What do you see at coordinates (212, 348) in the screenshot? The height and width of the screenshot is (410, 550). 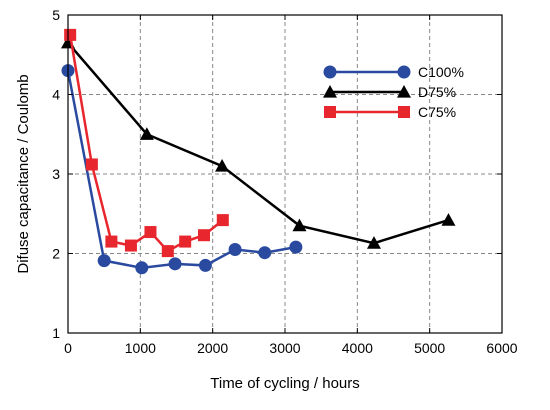 I see `x-tick-label: 2000` at bounding box center [212, 348].